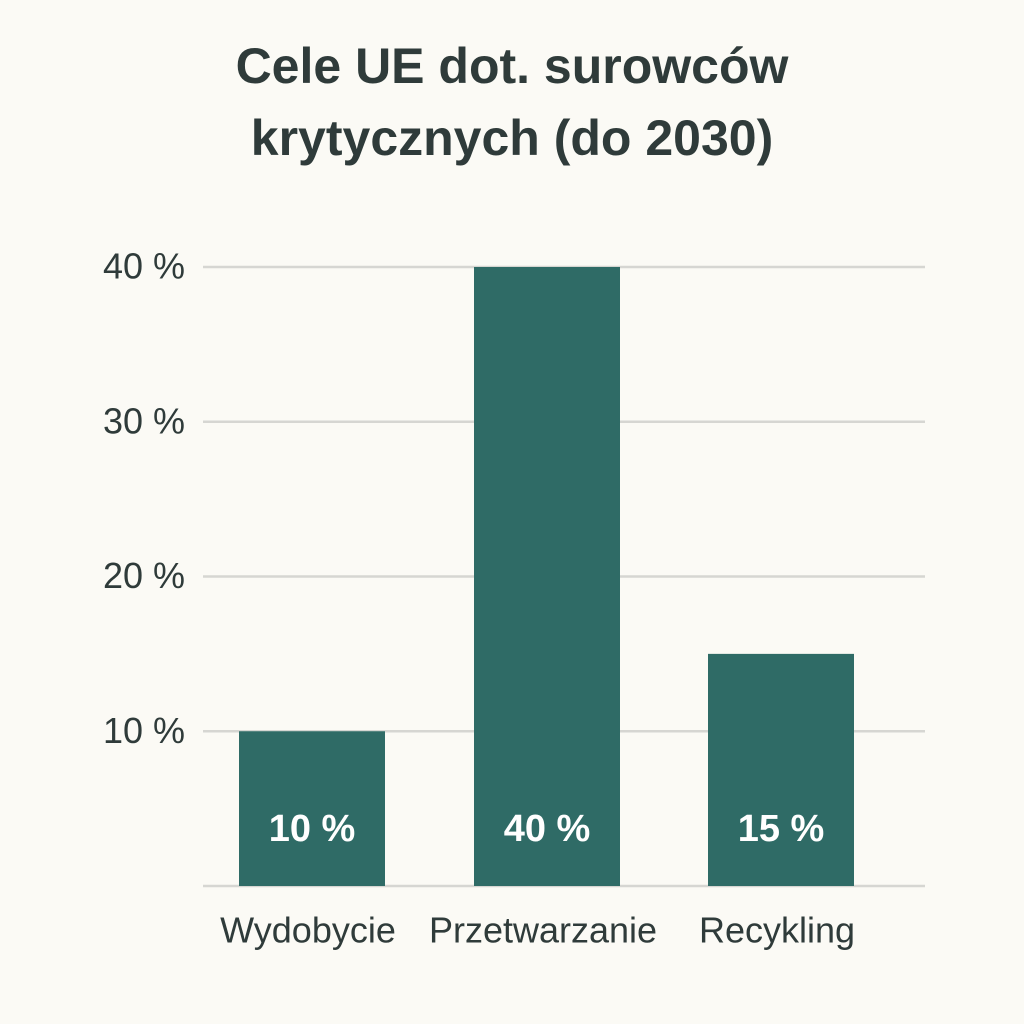 This screenshot has height=1024, width=1024. Describe the element at coordinates (308, 930) in the screenshot. I see `x-tick-label: Wydobycie` at that location.